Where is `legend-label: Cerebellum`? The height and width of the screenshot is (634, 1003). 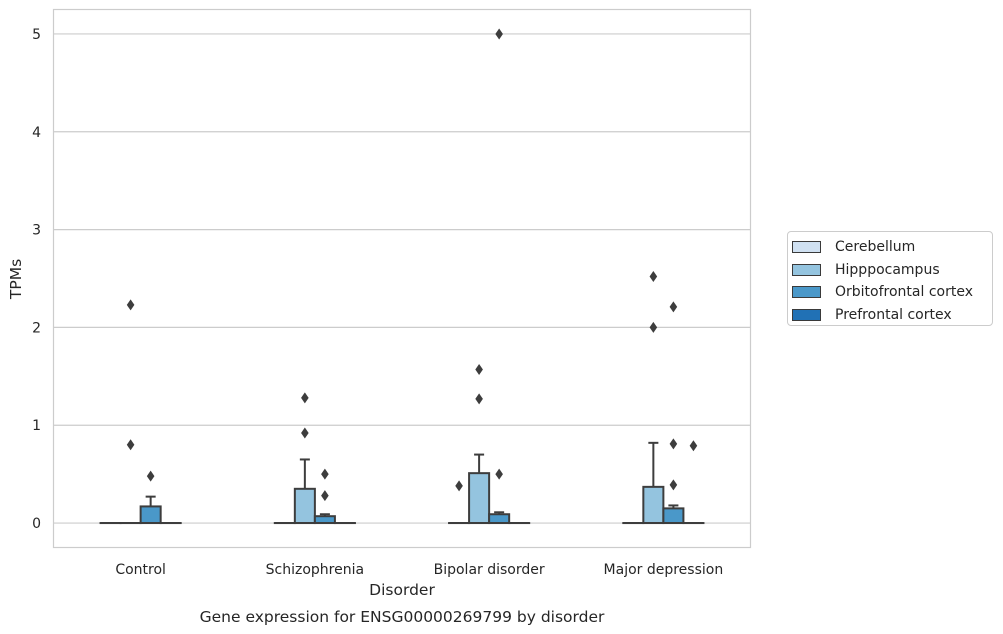 legend-label: Cerebellum is located at coordinates (875, 247).